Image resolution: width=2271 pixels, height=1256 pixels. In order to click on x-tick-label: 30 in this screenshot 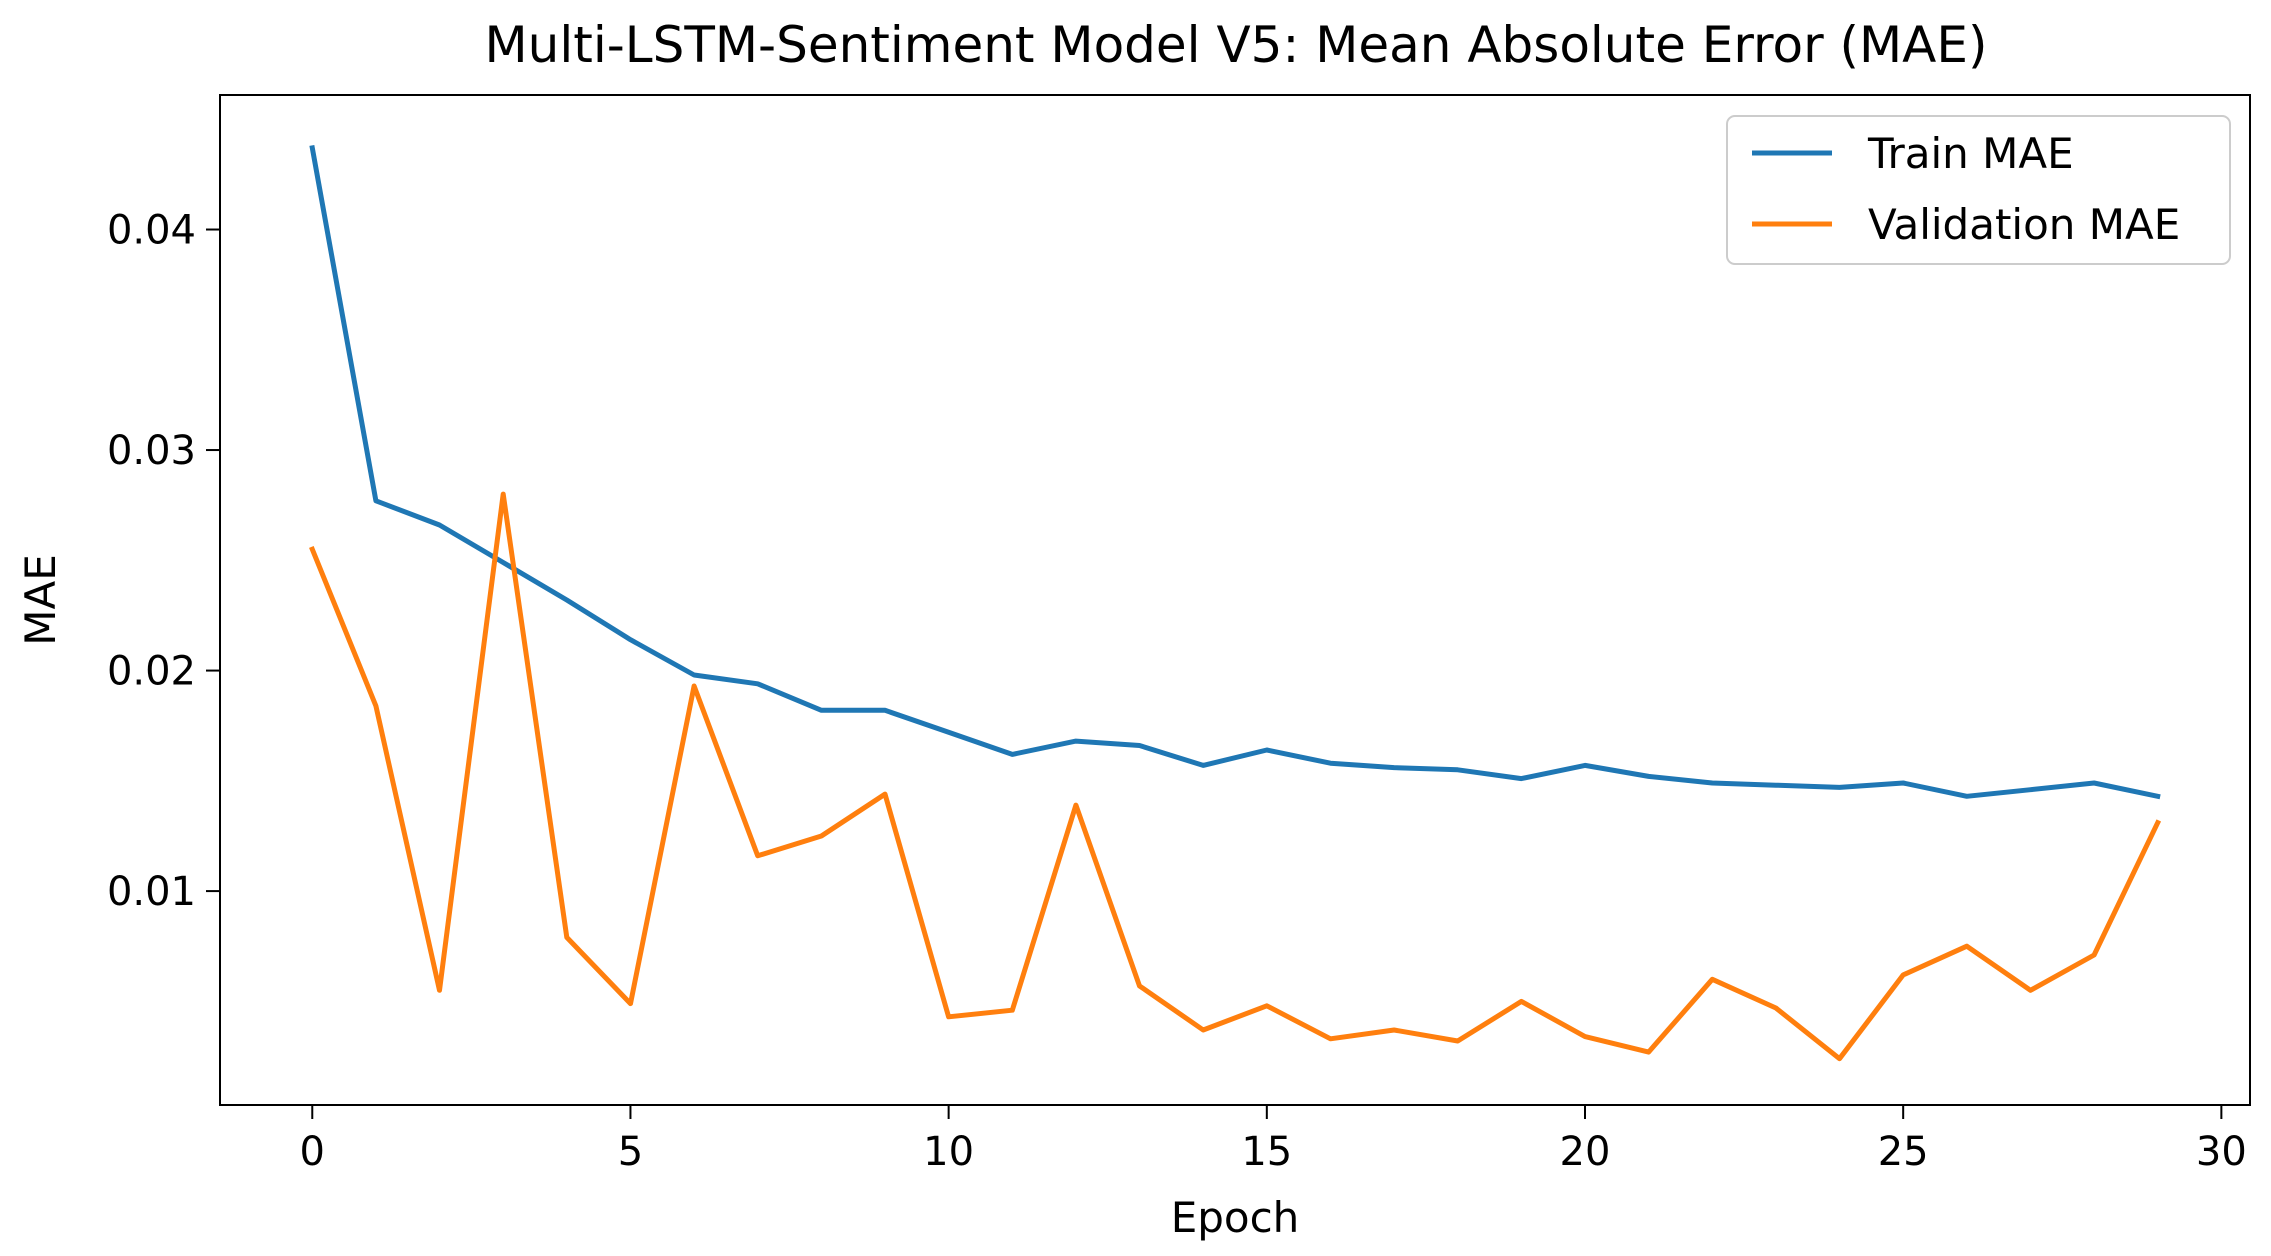, I will do `click(2221, 1152)`.